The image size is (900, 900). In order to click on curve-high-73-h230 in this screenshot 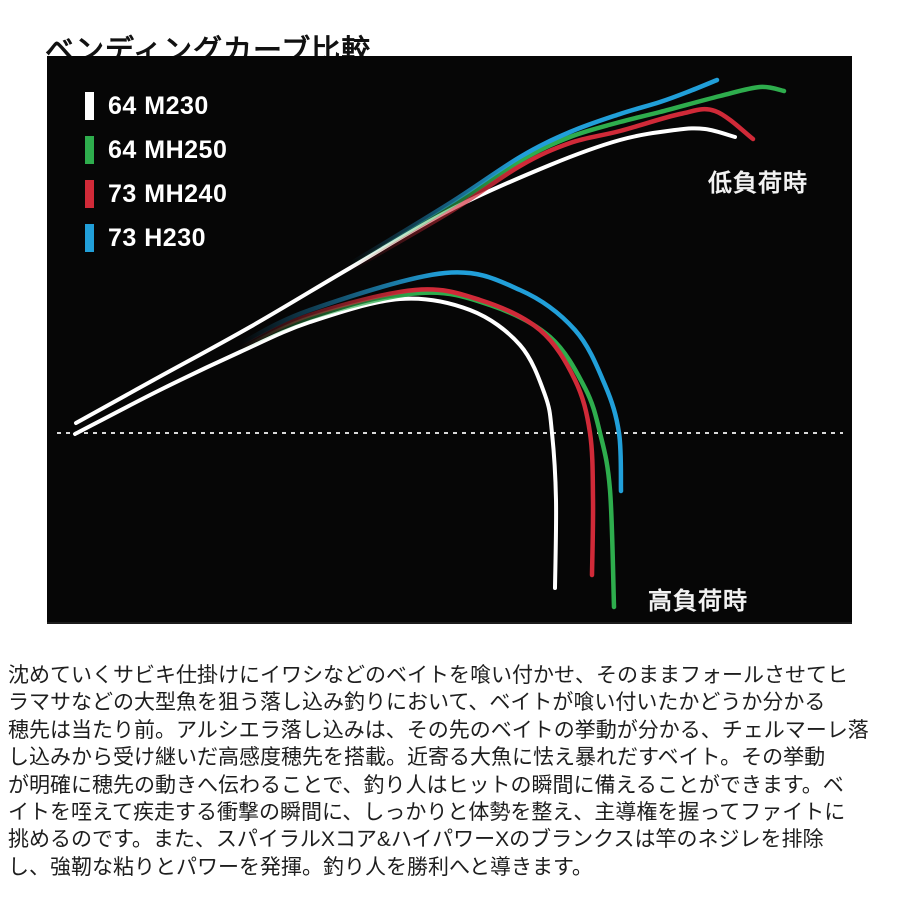, I will do `click(430, 382)`.